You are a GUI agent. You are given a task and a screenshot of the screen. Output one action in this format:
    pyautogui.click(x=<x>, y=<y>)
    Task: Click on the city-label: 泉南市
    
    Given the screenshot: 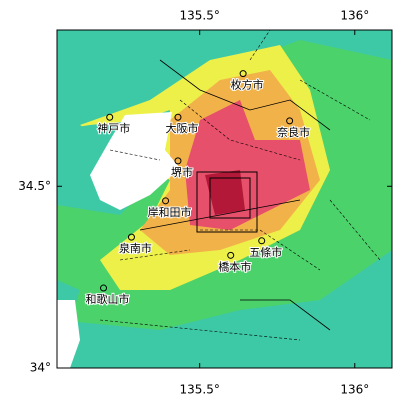 What is the action you would take?
    pyautogui.click(x=135, y=248)
    